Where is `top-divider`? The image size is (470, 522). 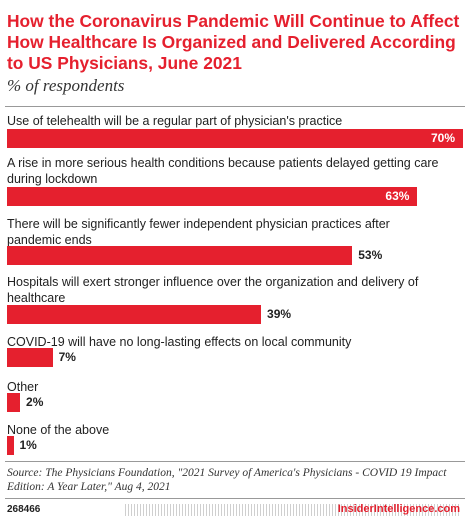 top-divider is located at coordinates (235, 106).